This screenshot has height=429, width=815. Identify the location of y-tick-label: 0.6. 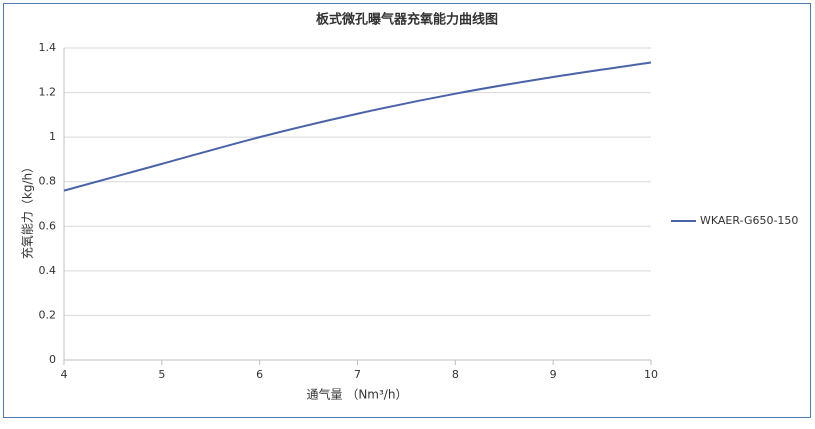
(48, 225).